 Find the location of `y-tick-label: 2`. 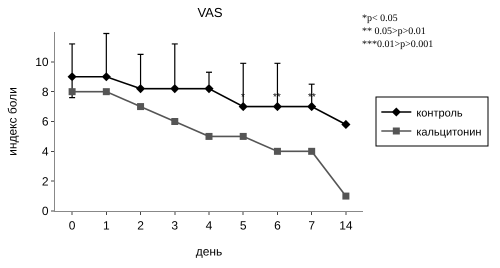

y-tick-label: 2 is located at coordinates (45, 181).